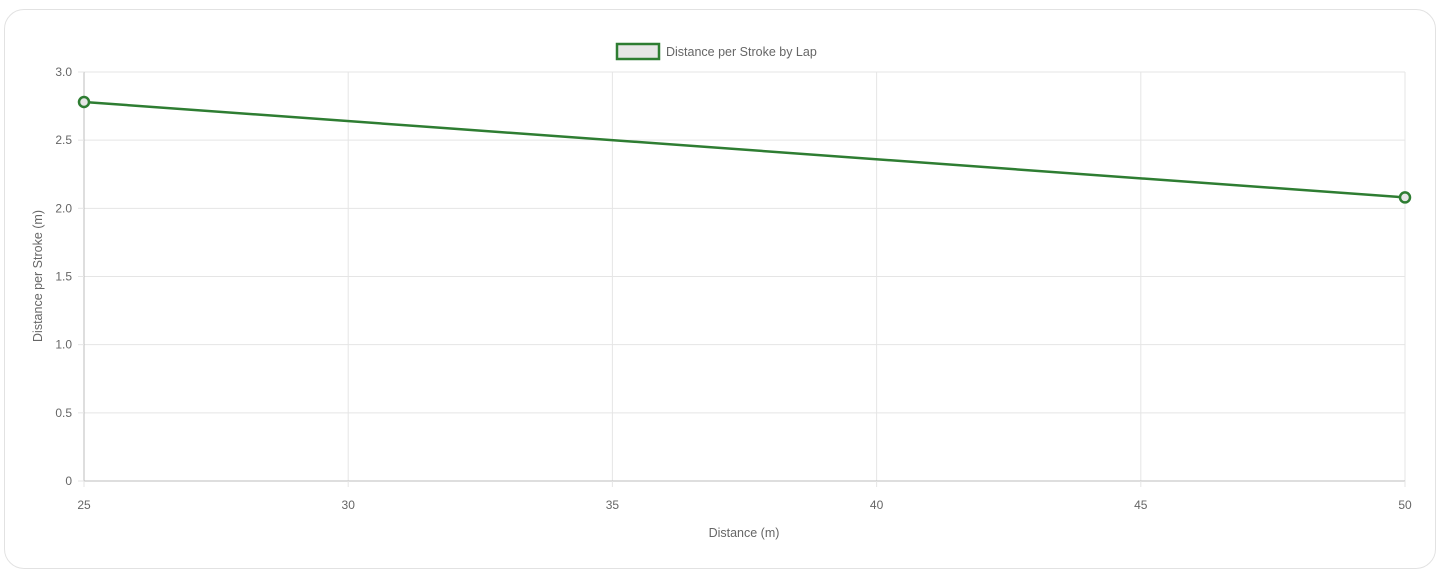 The height and width of the screenshot is (569, 1439). I want to click on x-tick-label: 30, so click(349, 505).